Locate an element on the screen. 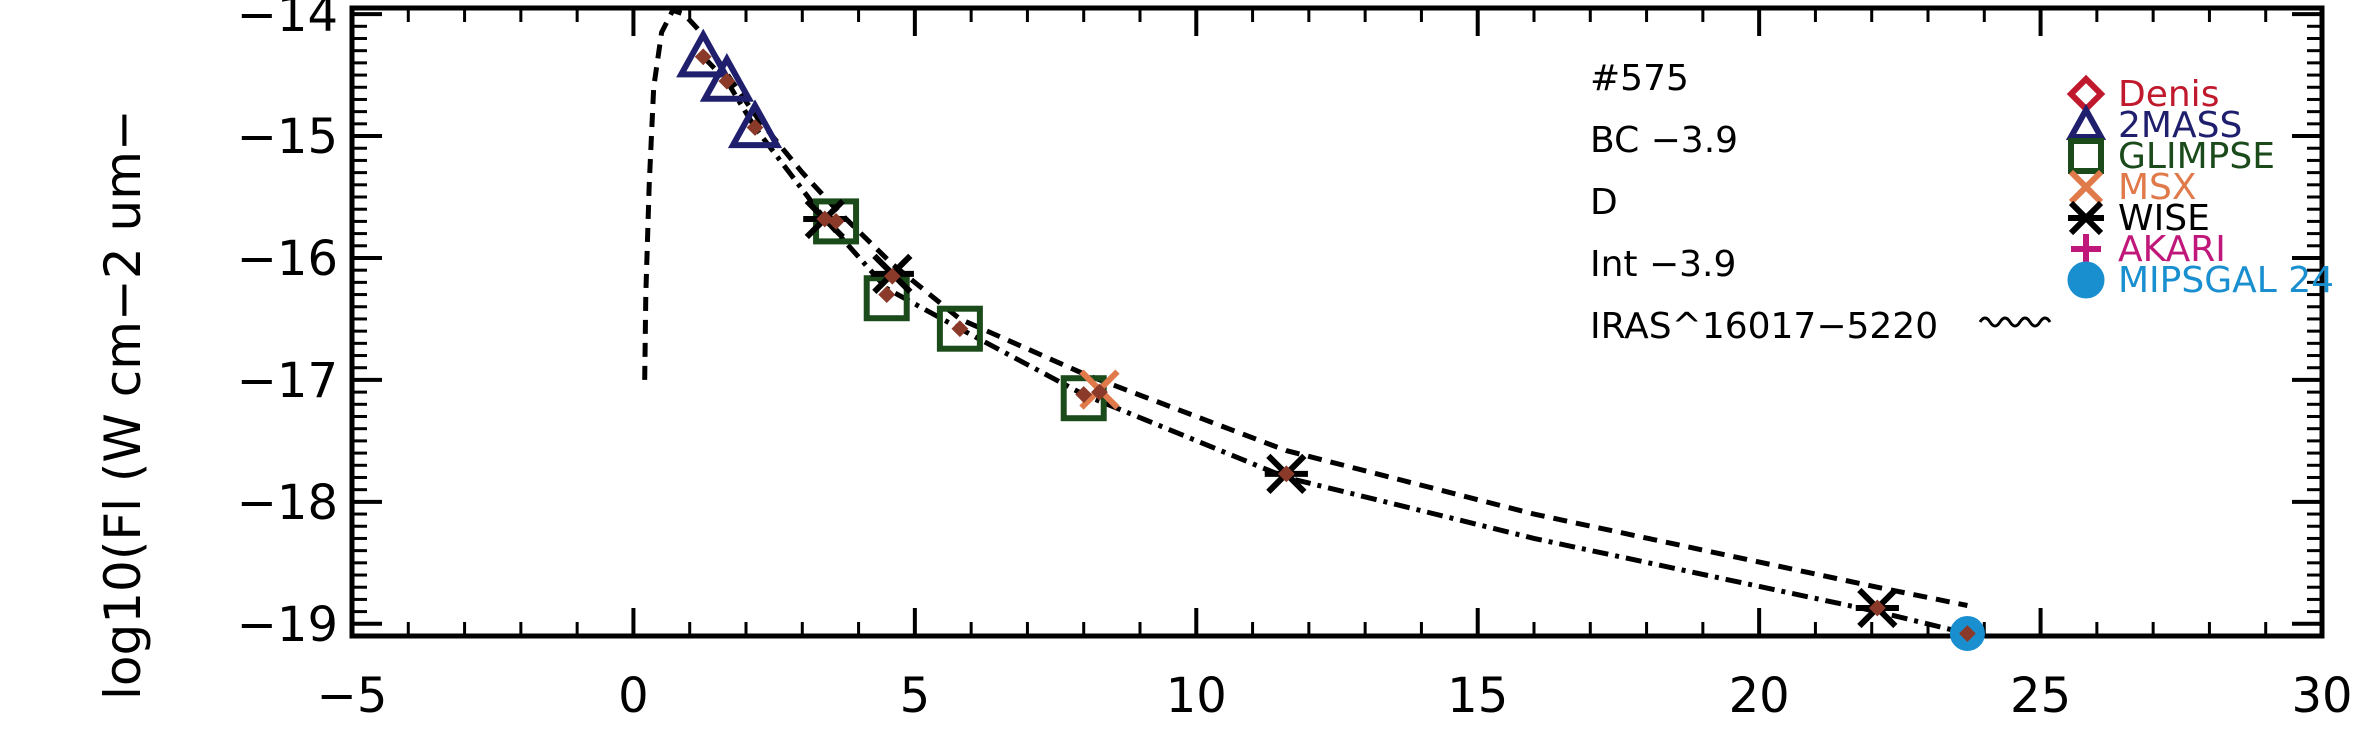 The width and height of the screenshot is (2361, 750). legend-label: AKARI is located at coordinates (2172, 249).